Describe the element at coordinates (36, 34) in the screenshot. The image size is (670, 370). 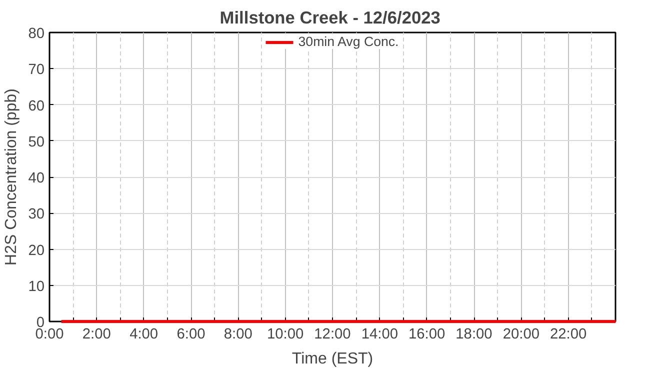
I see `y-tick-label: 80` at that location.